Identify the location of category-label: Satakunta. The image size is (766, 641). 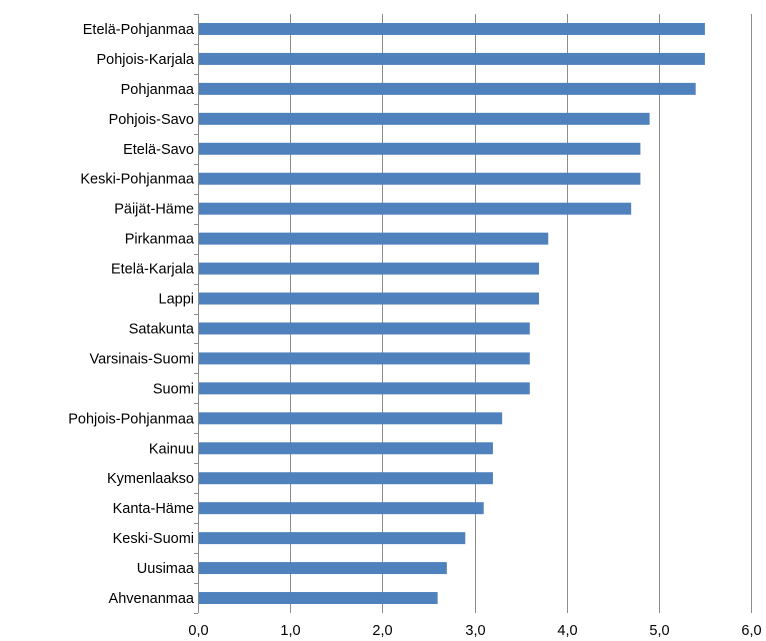
(162, 329).